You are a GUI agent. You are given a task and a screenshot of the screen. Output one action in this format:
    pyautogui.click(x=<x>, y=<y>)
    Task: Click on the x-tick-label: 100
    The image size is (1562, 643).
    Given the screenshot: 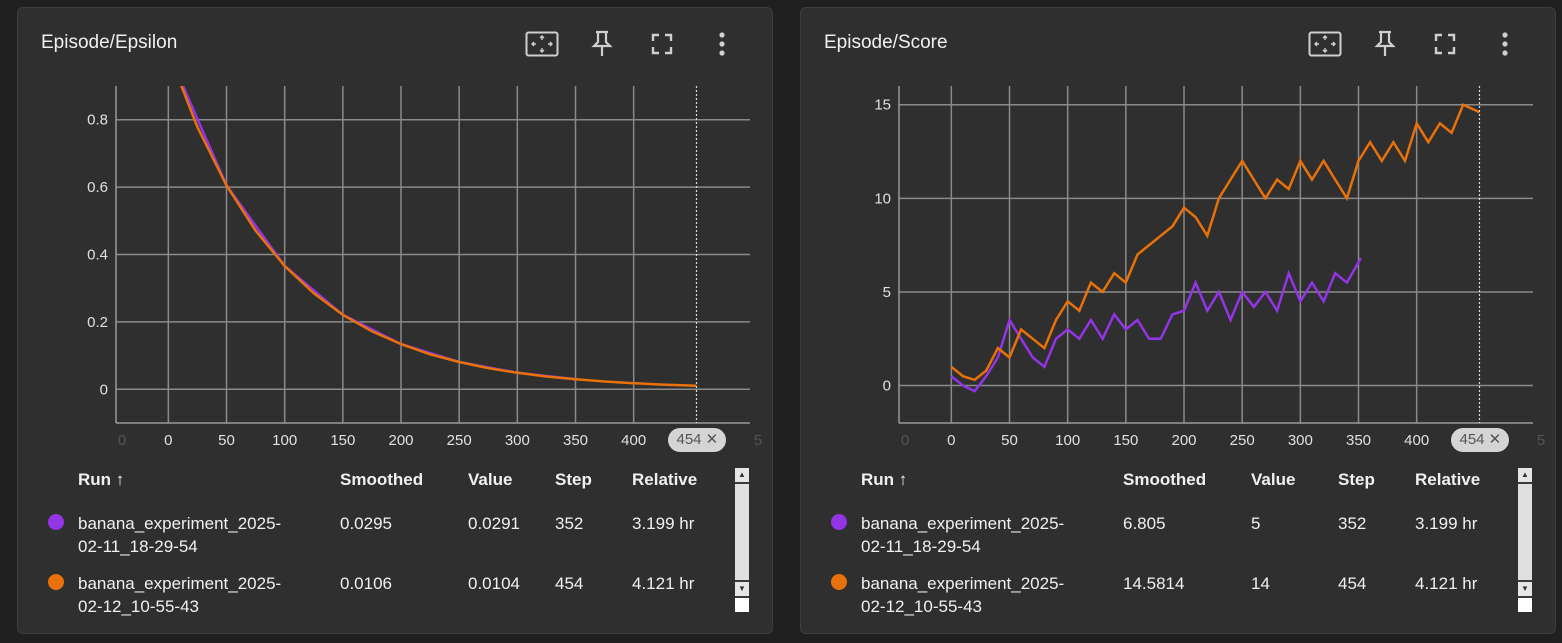 What is the action you would take?
    pyautogui.click(x=1067, y=440)
    